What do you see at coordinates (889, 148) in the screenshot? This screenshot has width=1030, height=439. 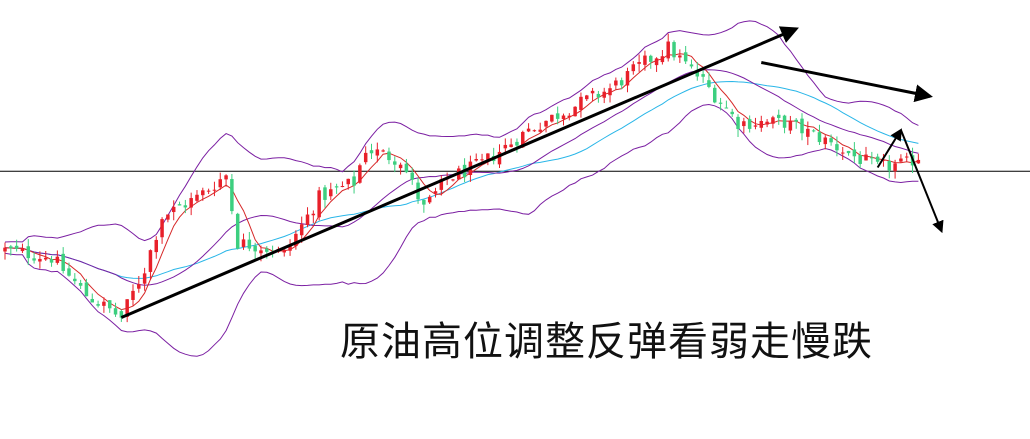 I see `projection-arrow-rebound` at bounding box center [889, 148].